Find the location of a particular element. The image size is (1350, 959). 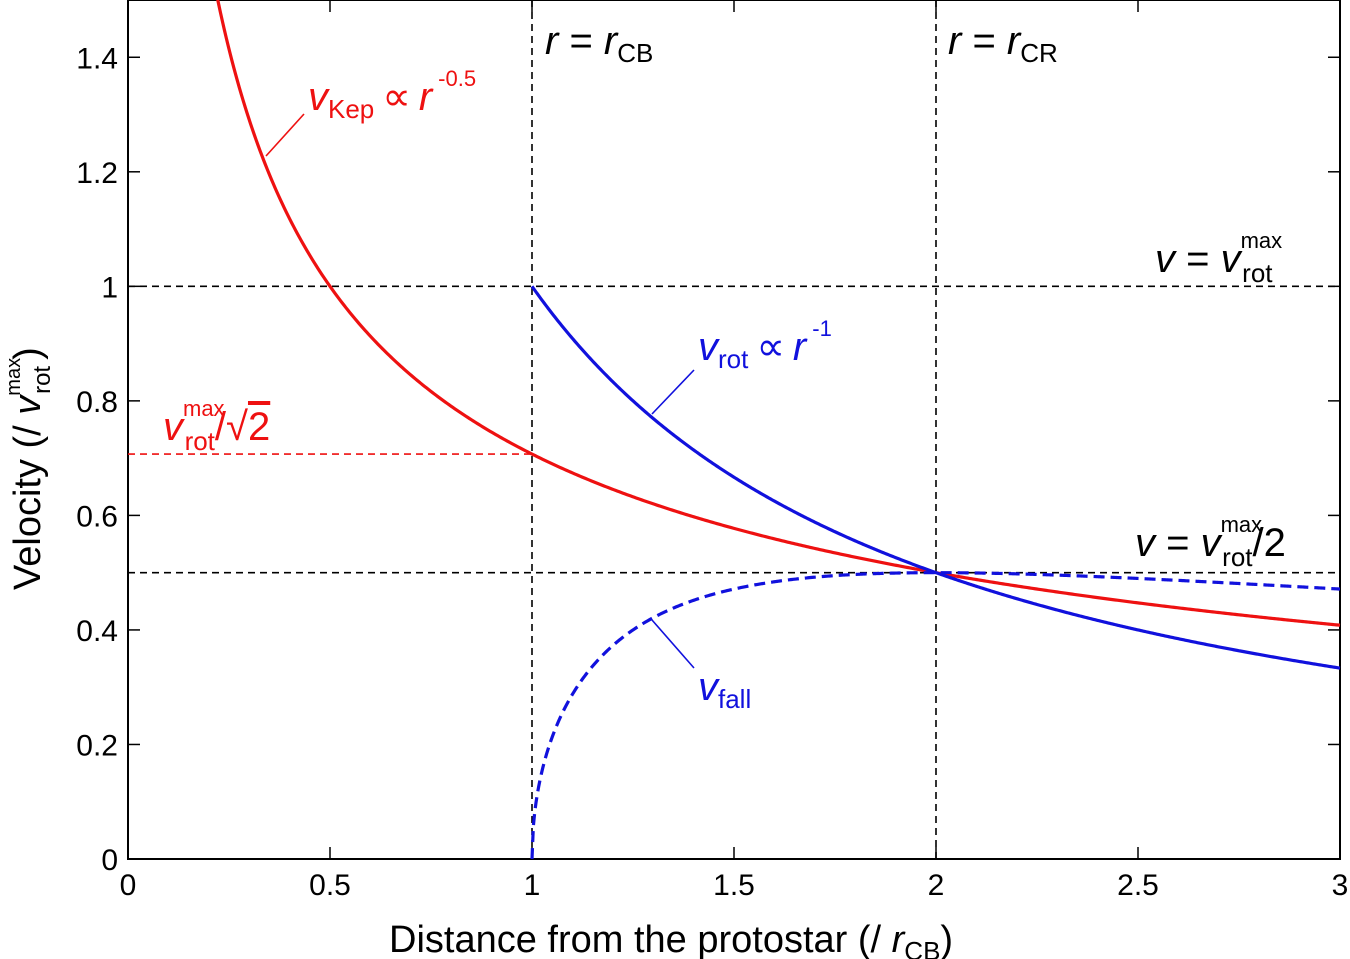

kep-var: v is located at coordinates (319, 97).